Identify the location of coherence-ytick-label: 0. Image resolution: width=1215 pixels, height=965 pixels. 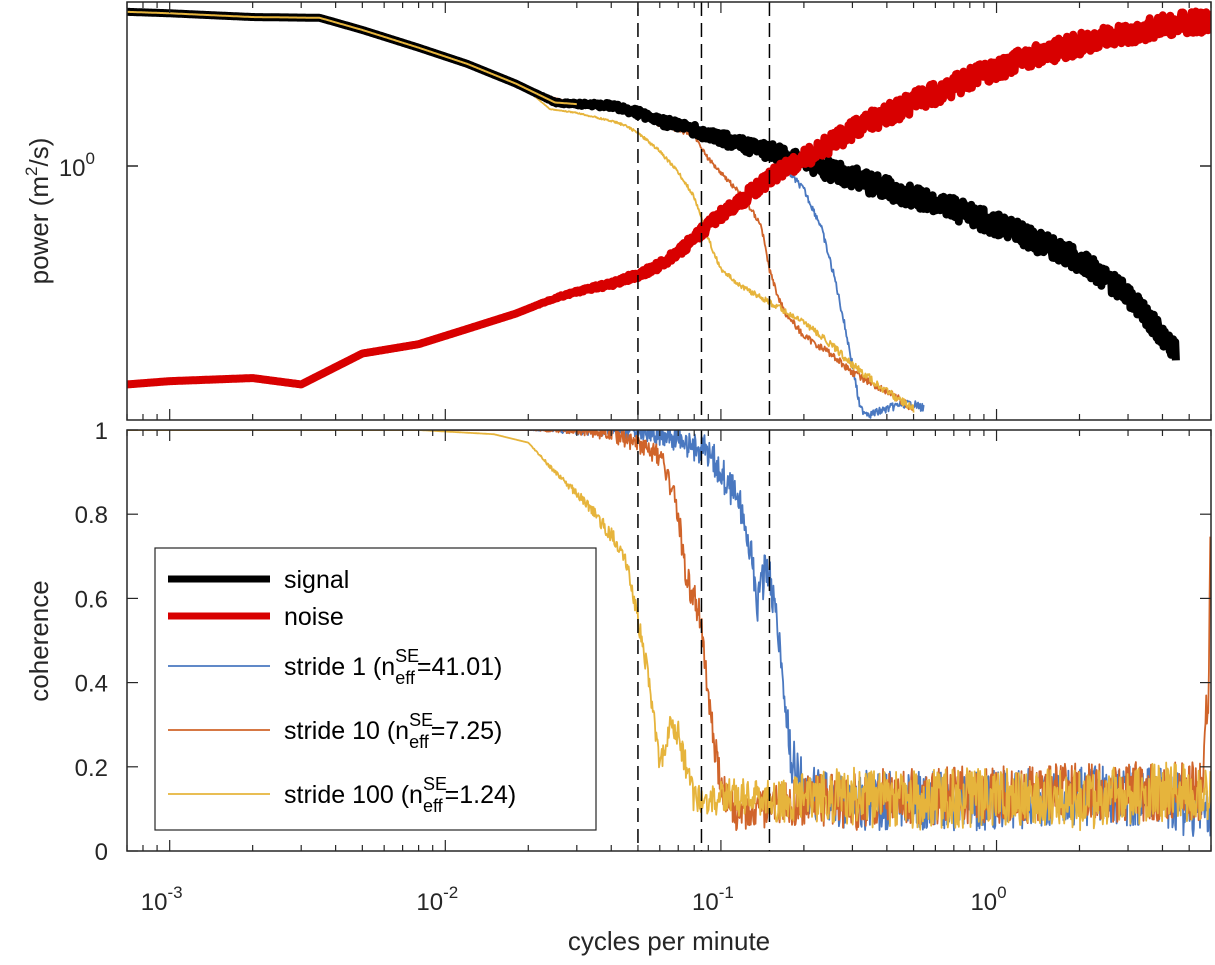
(101, 852).